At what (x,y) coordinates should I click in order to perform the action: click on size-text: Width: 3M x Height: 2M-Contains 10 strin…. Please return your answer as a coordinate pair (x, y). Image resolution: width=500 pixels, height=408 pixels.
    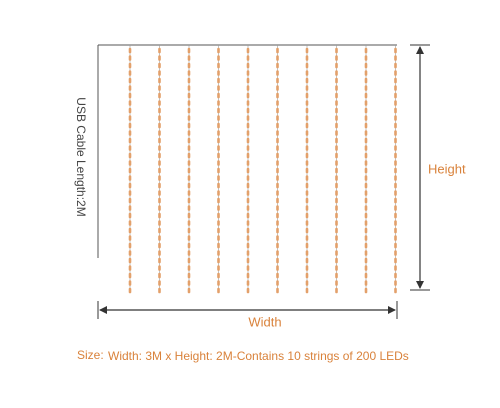
    Looking at the image, I should click on (258, 356).